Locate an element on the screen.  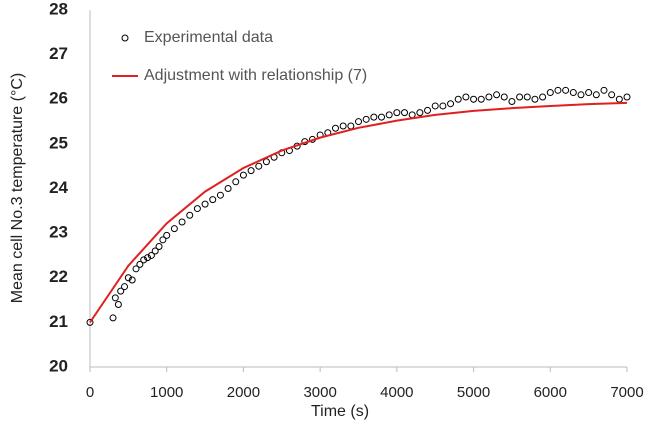
y-tick-label: 21 is located at coordinates (58, 321).